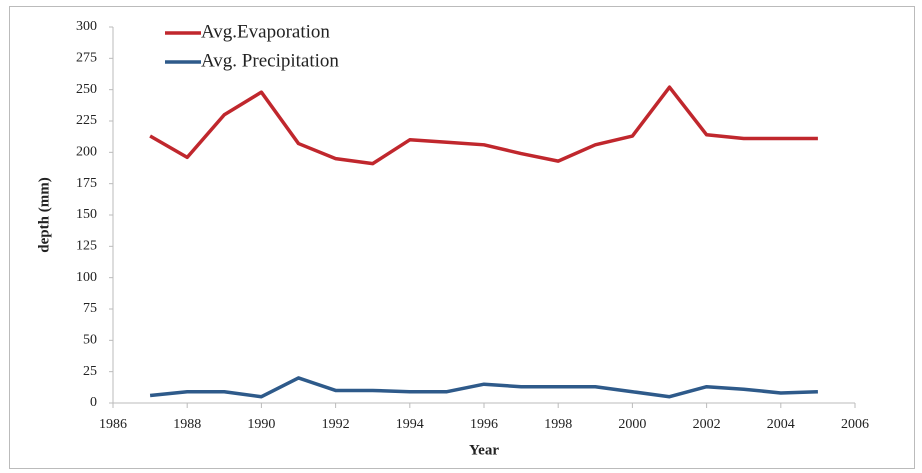 This screenshot has height=473, width=922. What do you see at coordinates (44, 214) in the screenshot?
I see `y-axis-title: depth (mm)` at bounding box center [44, 214].